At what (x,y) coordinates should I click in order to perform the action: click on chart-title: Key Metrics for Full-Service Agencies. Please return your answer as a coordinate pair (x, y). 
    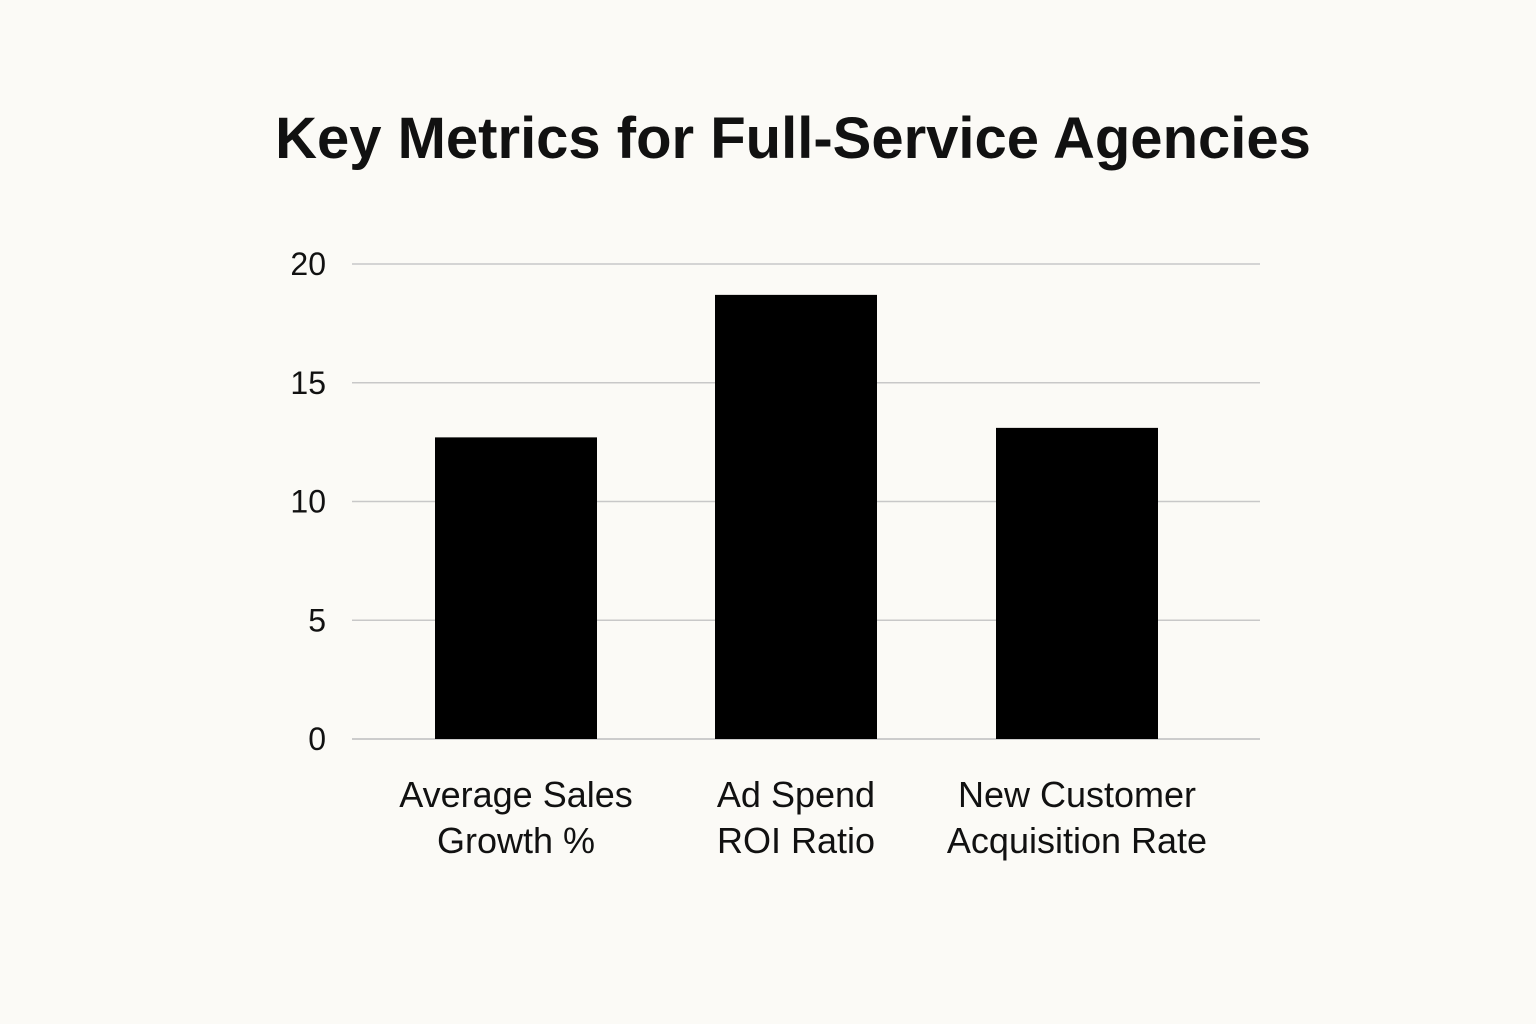
    Looking at the image, I should click on (793, 138).